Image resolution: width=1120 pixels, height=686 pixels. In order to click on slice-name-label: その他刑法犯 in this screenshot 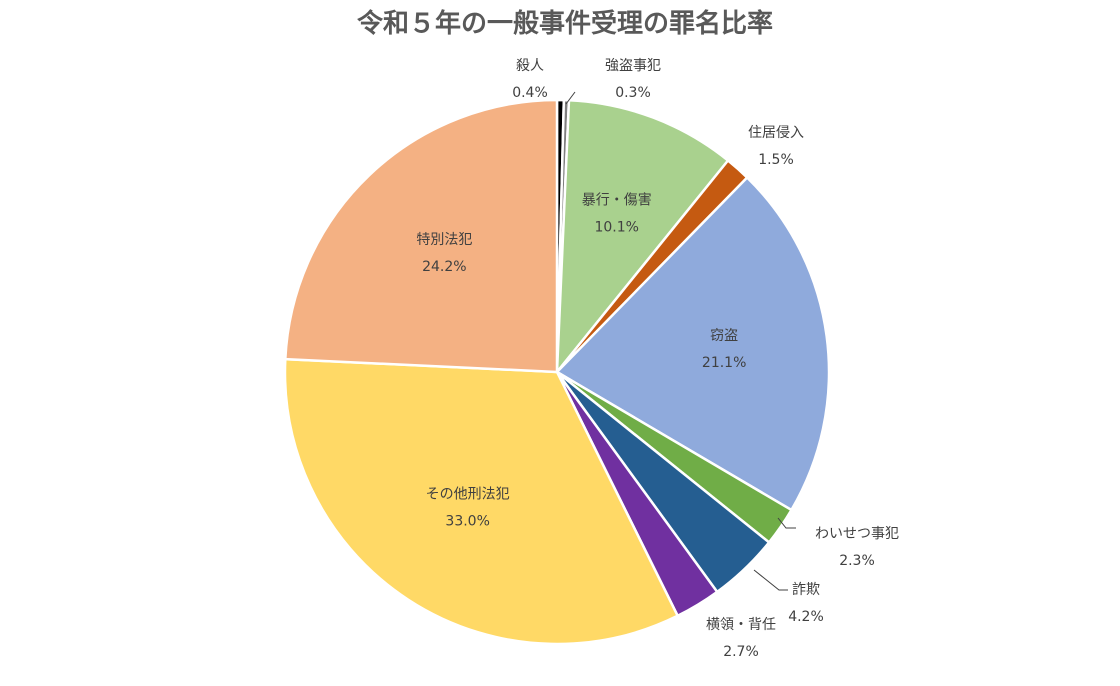, I will do `click(468, 495)`.